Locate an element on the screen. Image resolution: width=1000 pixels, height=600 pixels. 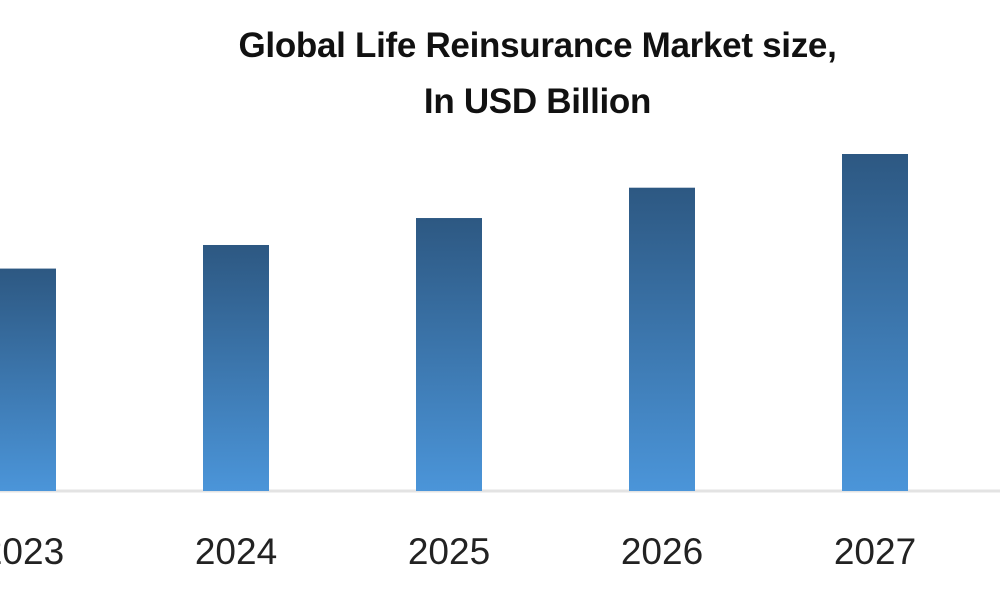
bar-2023 is located at coordinates (28, 379).